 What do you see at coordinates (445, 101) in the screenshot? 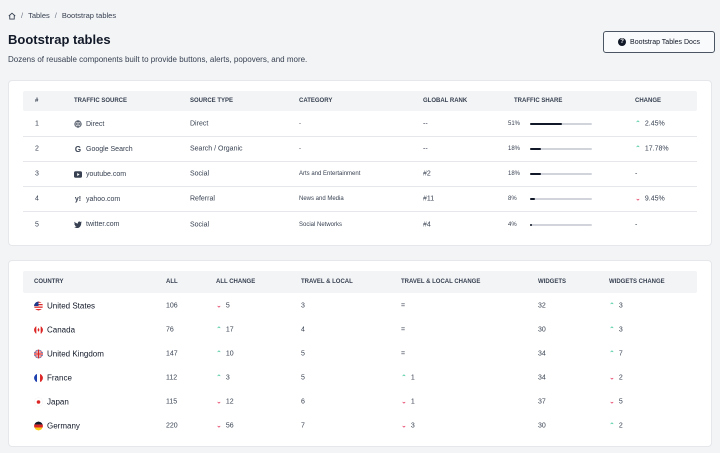
I see `col-global-rank: GLOBAL RANK` at bounding box center [445, 101].